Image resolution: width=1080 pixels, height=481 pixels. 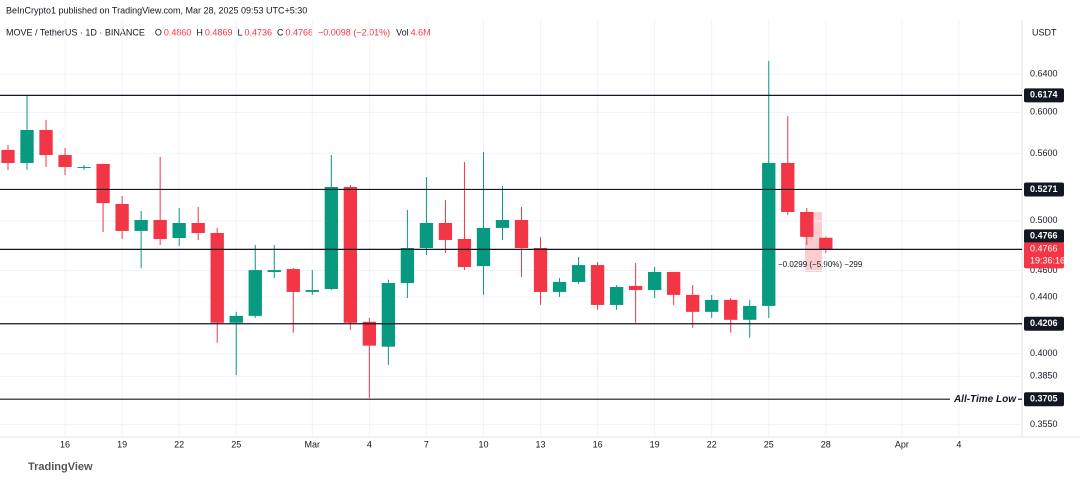 I want to click on y-tick-label: 0.4600, so click(x=1044, y=270).